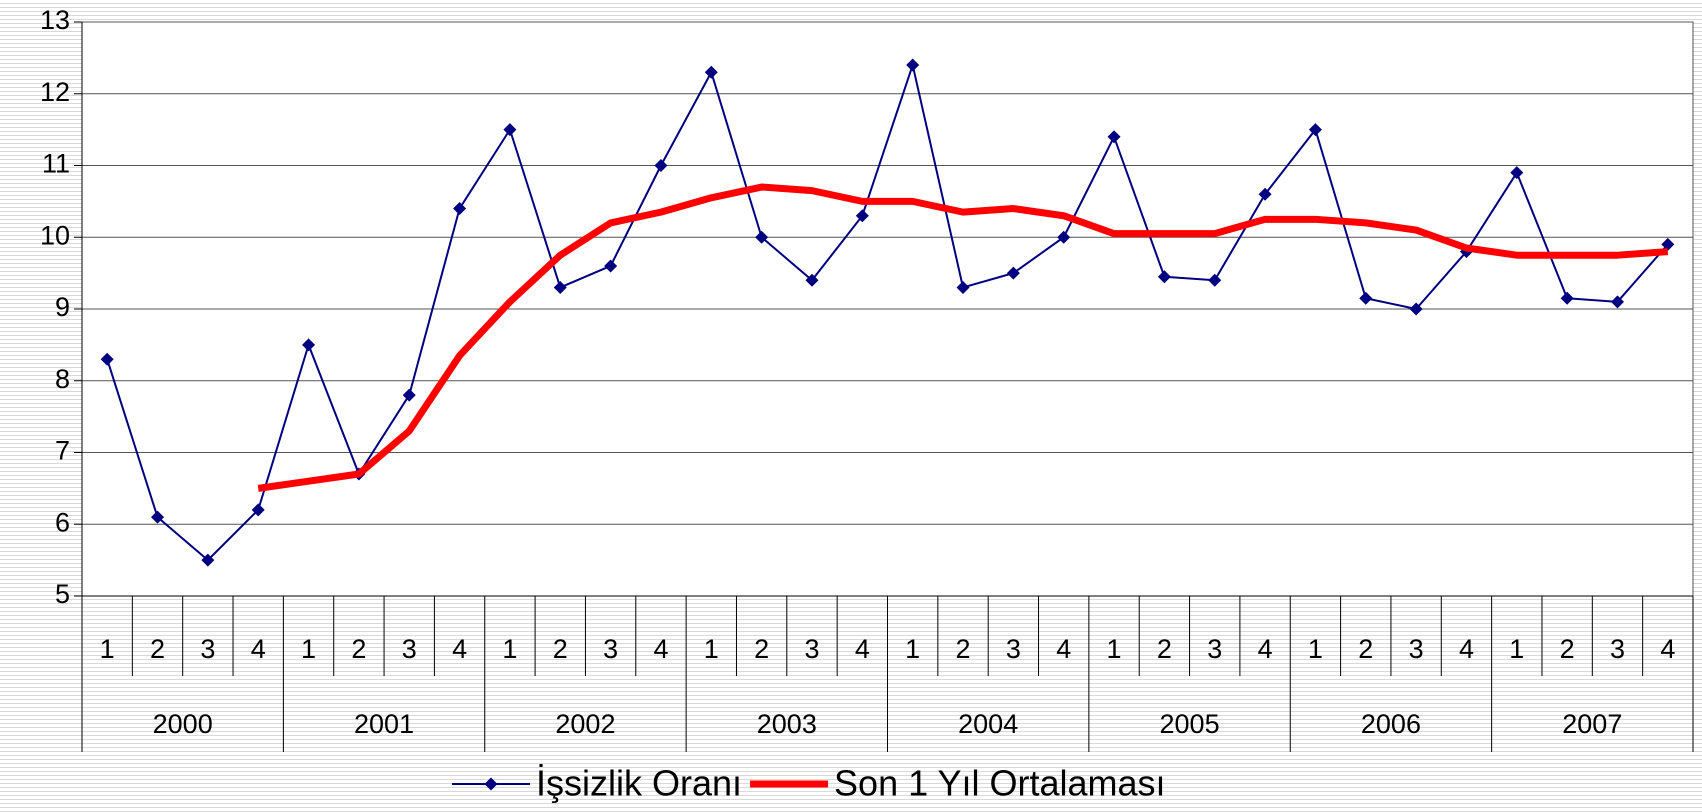 The width and height of the screenshot is (1702, 812). I want to click on x-group-label: 2001, so click(384, 724).